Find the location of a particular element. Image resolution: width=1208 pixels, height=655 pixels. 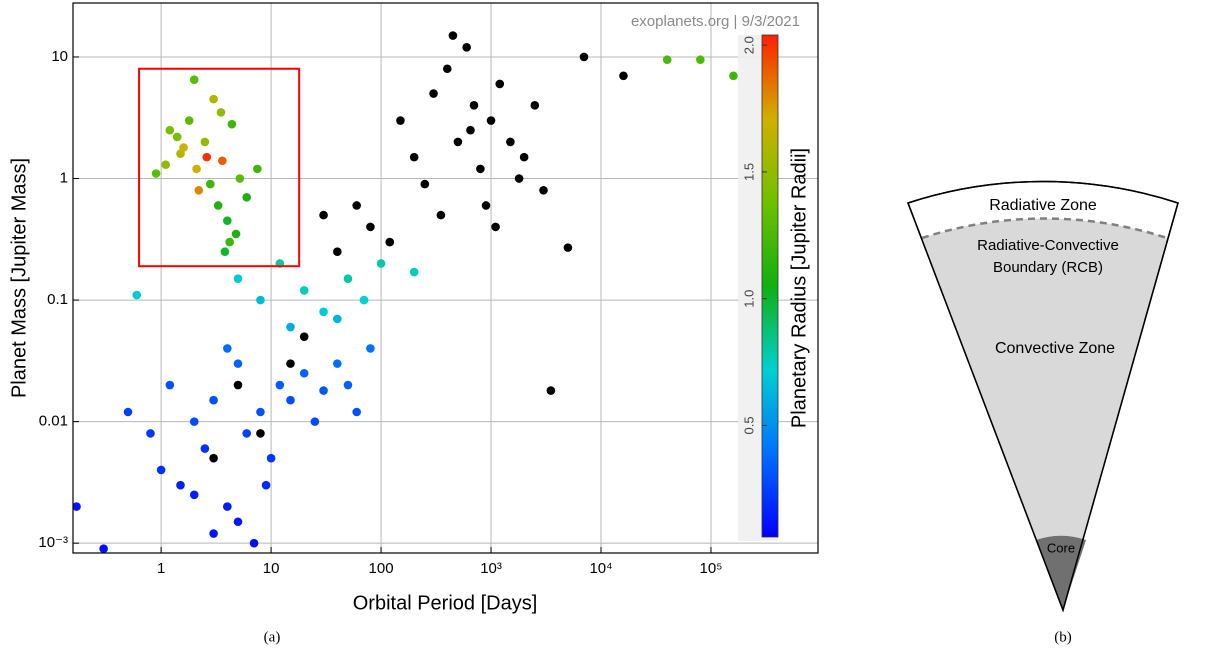

colorbar-label: Planetary Radius [Jupiter Radii] is located at coordinates (799, 288).